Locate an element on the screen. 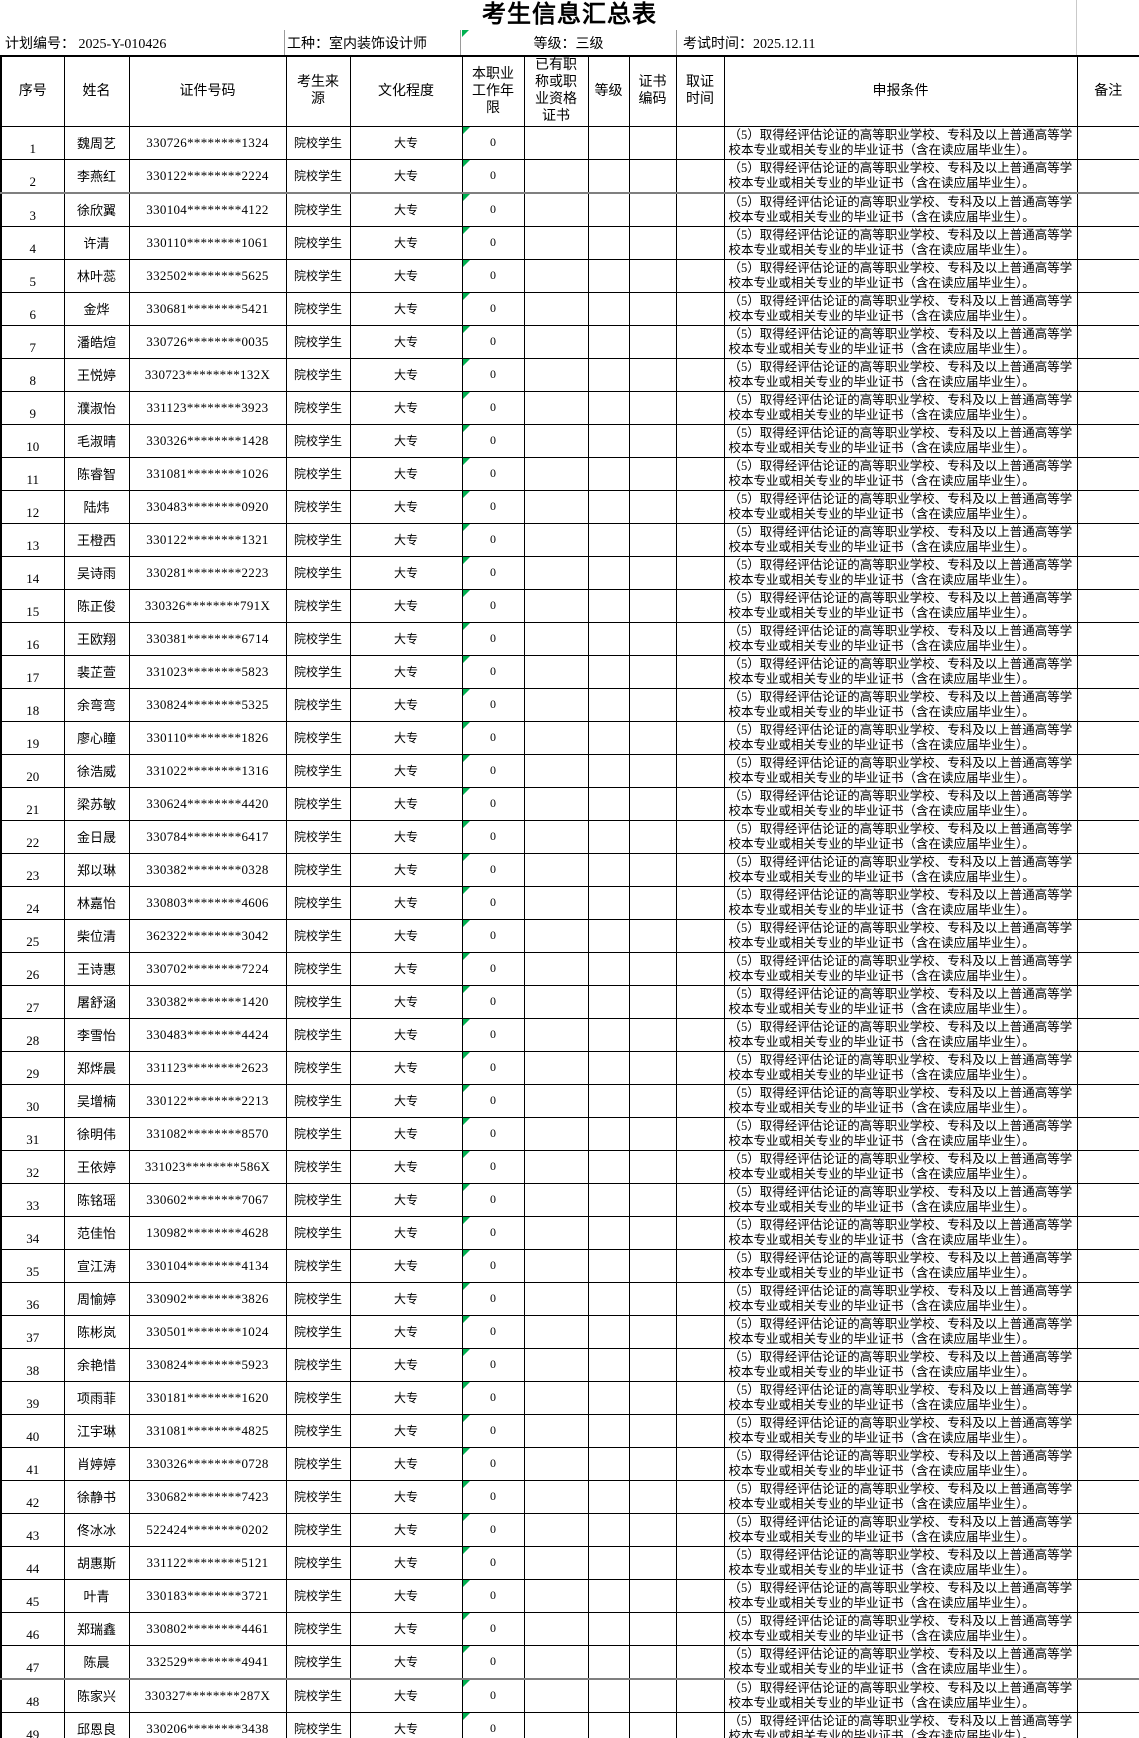  cell-no: 43 is located at coordinates (32, 1529).